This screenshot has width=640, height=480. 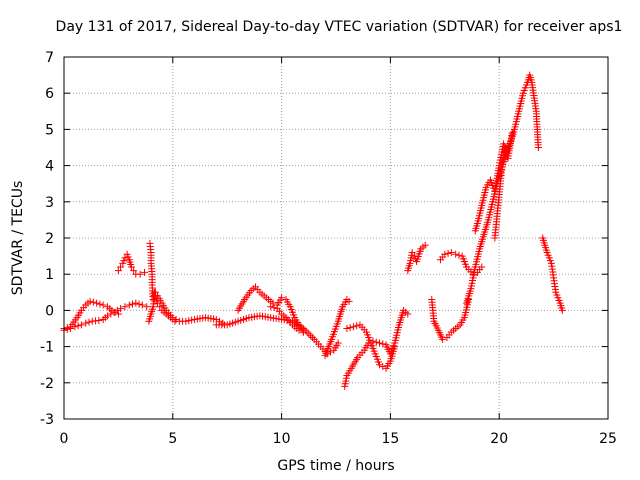 I want to click on y-tick-label: 2, so click(x=49, y=239).